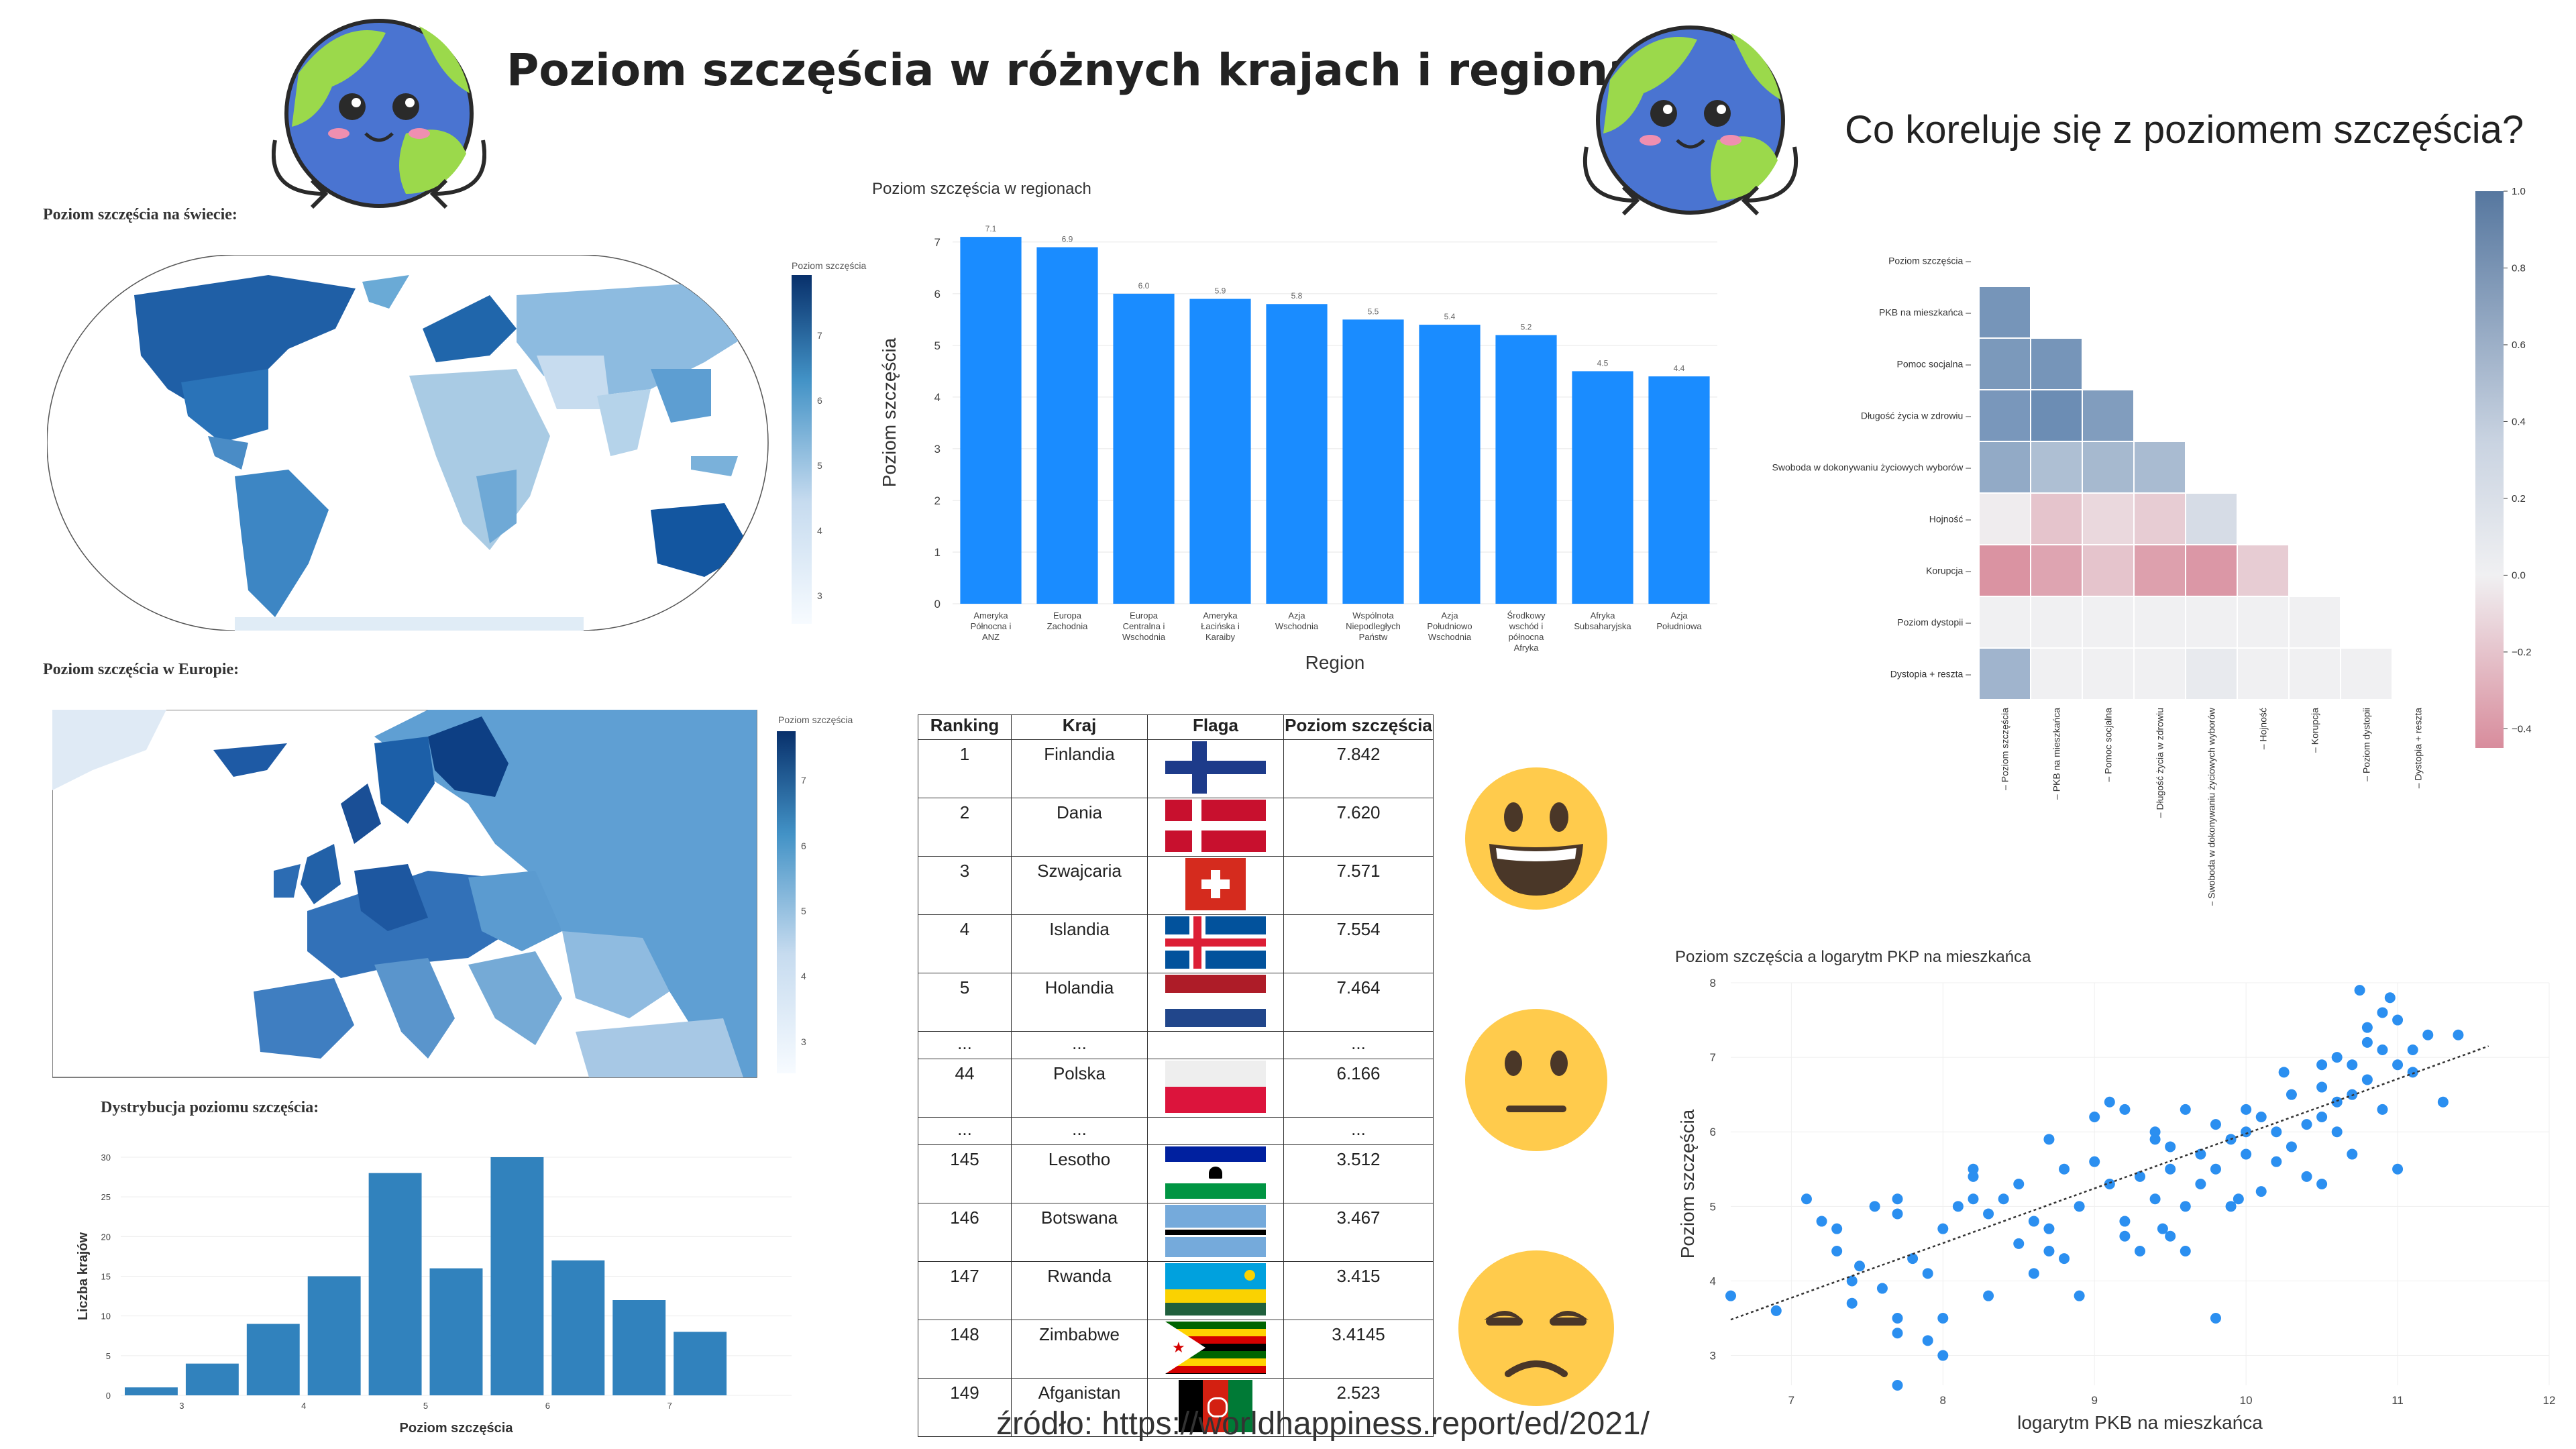 This screenshot has height=1449, width=2576. I want to click on x-tick-label: Południowa, so click(1679, 626).